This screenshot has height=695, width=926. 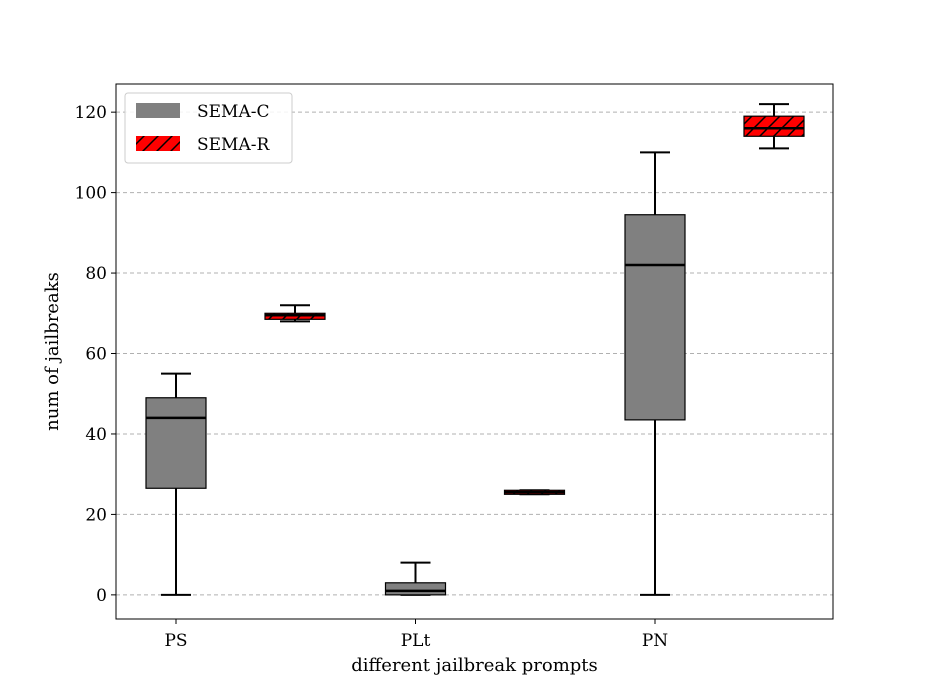 I want to click on y-tick-label-80: 80, so click(x=96, y=274).